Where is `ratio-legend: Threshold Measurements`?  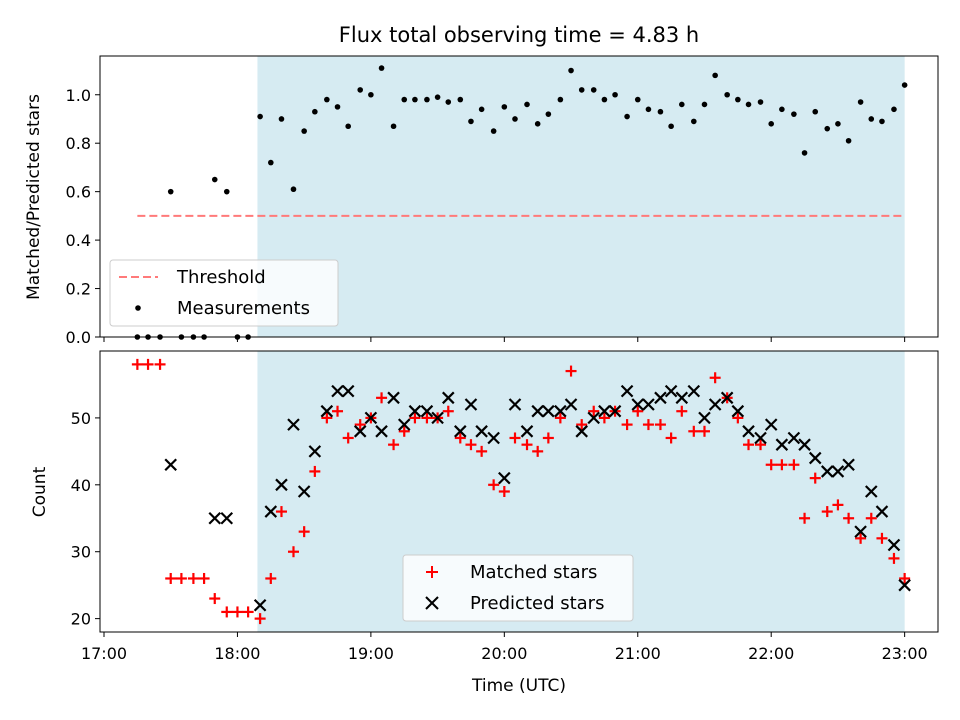
ratio-legend: Threshold Measurements is located at coordinates (224, 293).